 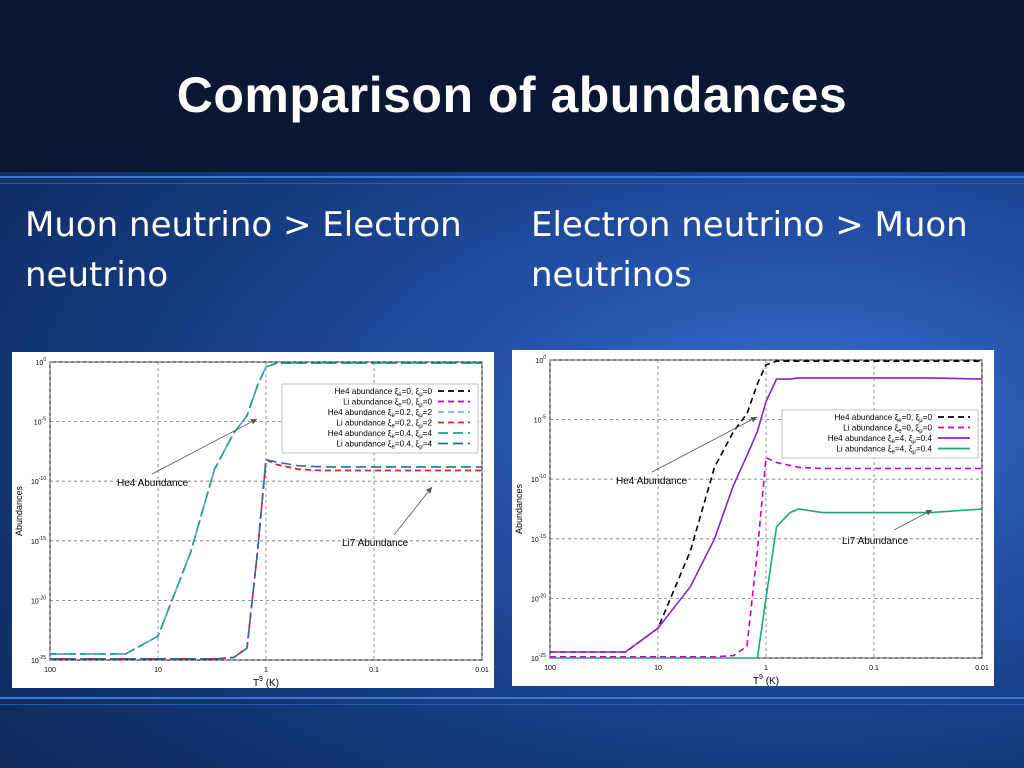 I want to click on divider-top-thin, so click(x=512, y=183).